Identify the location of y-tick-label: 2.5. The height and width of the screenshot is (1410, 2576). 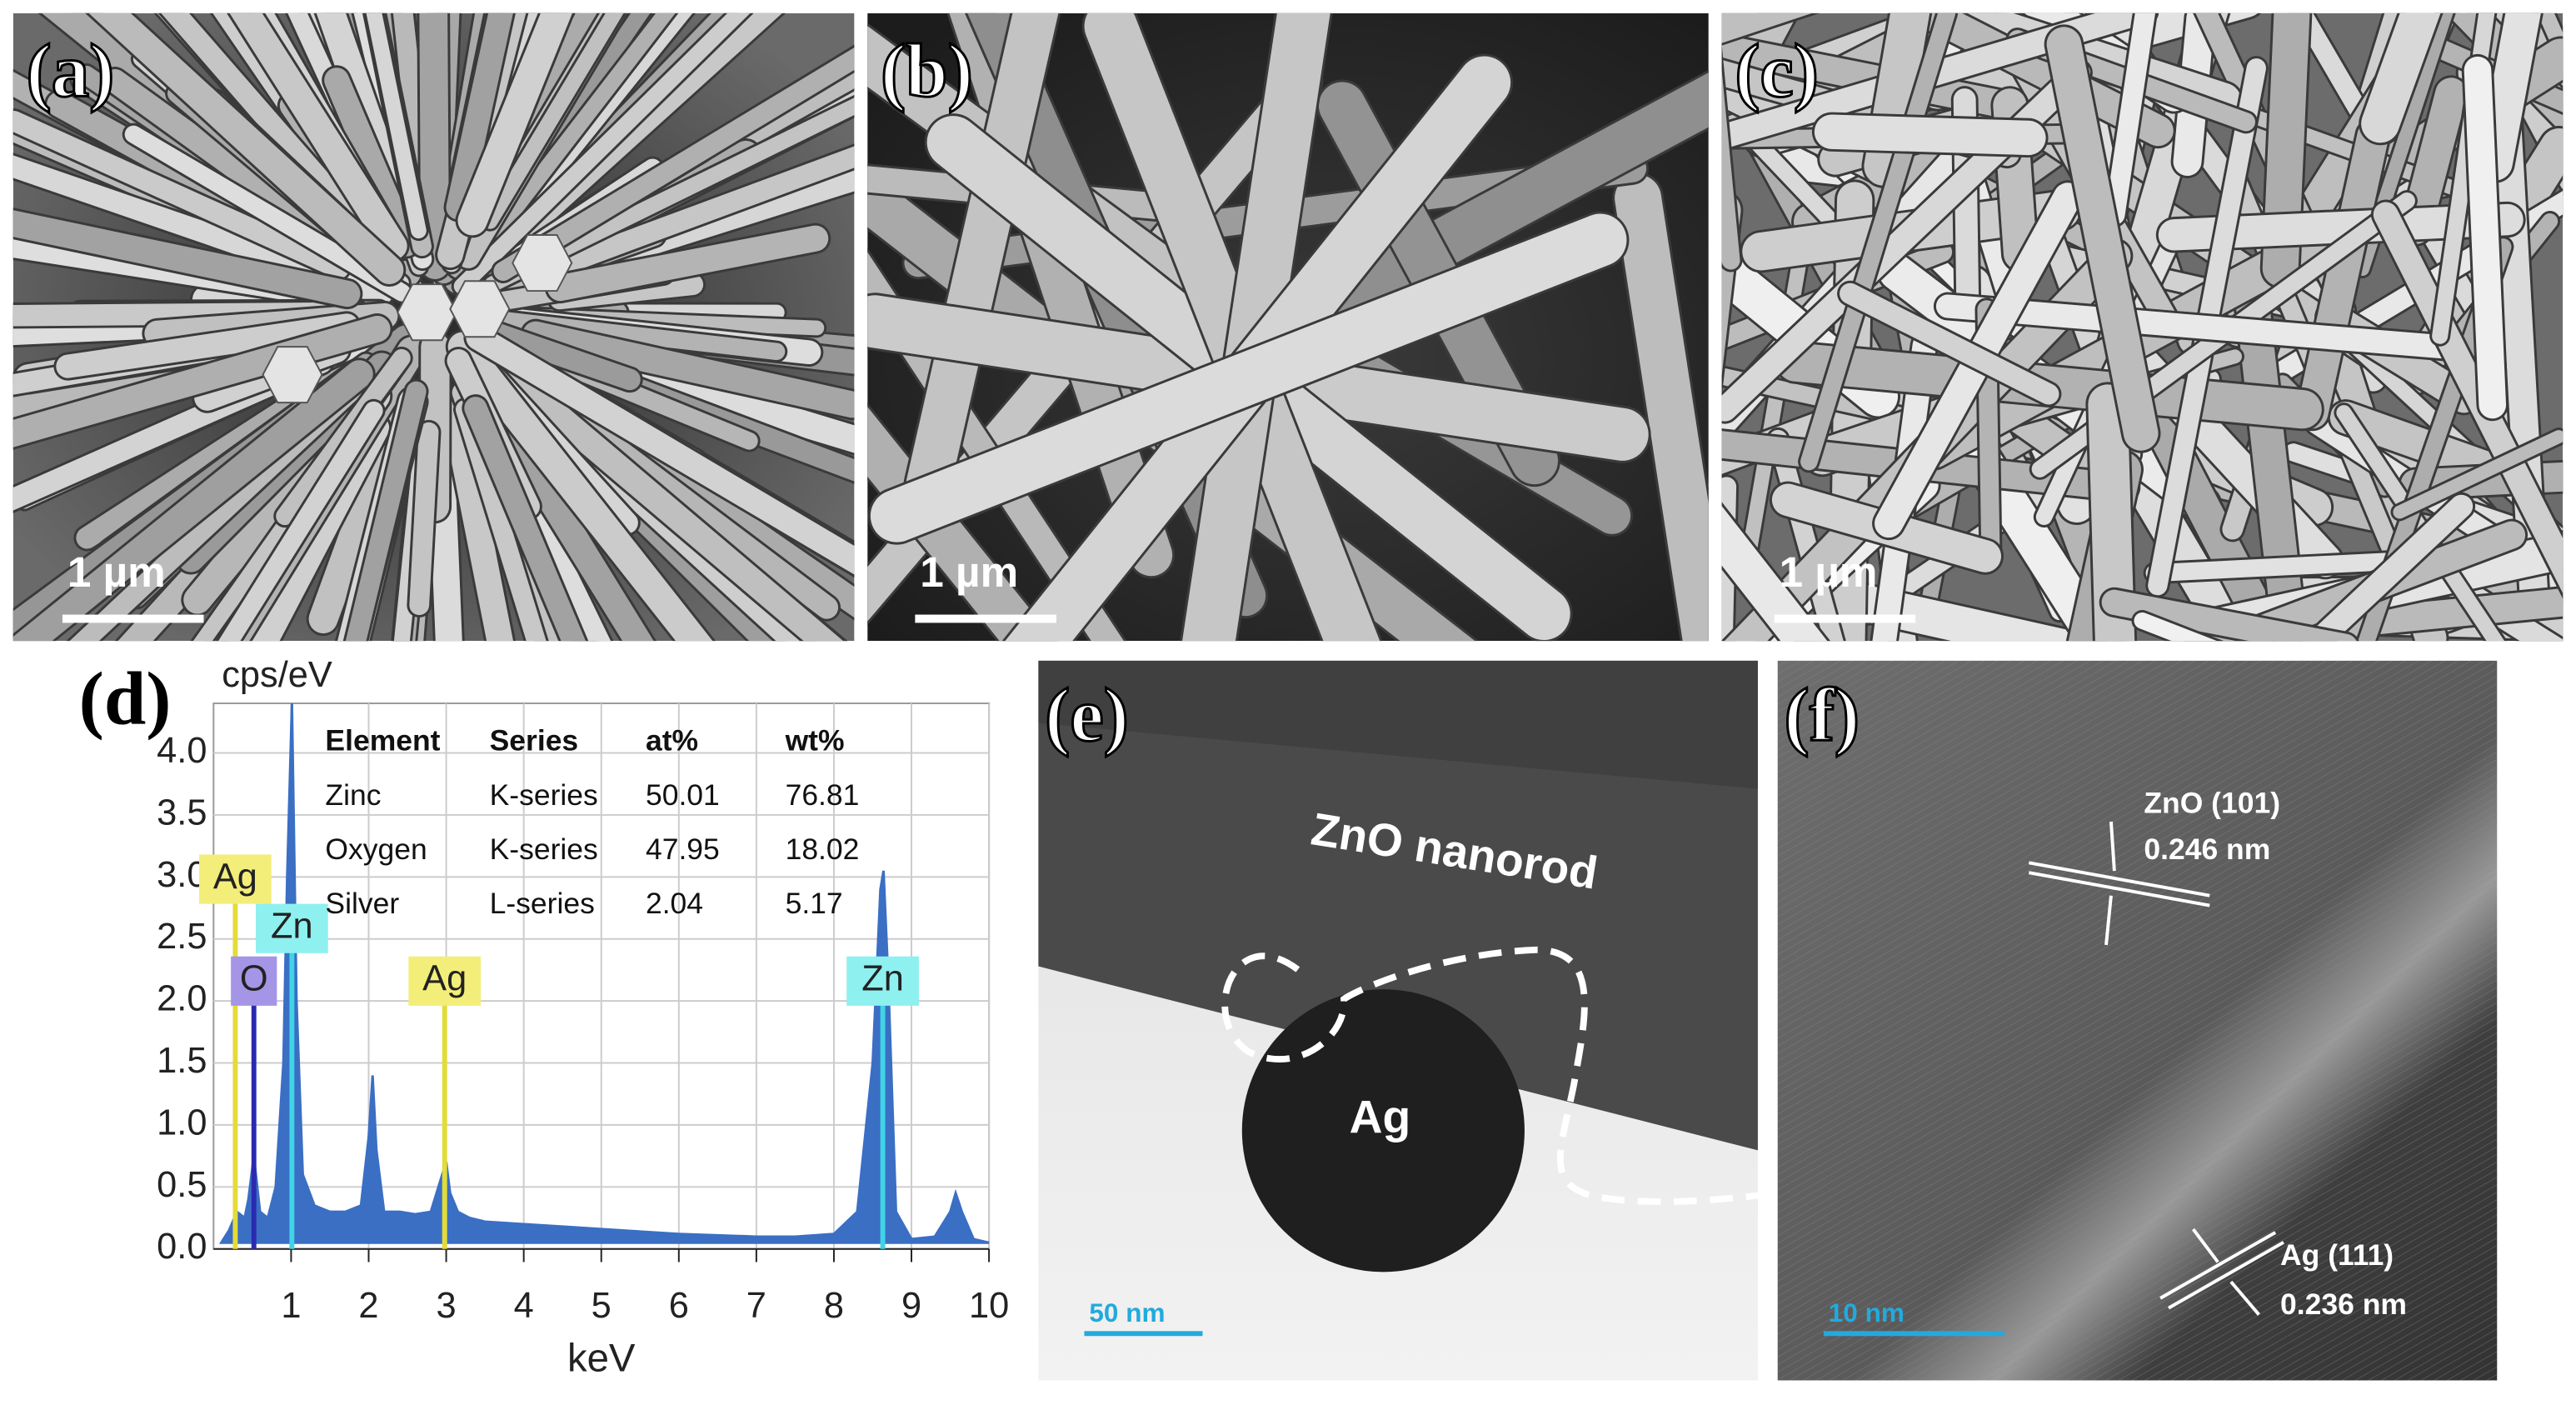
(182, 937).